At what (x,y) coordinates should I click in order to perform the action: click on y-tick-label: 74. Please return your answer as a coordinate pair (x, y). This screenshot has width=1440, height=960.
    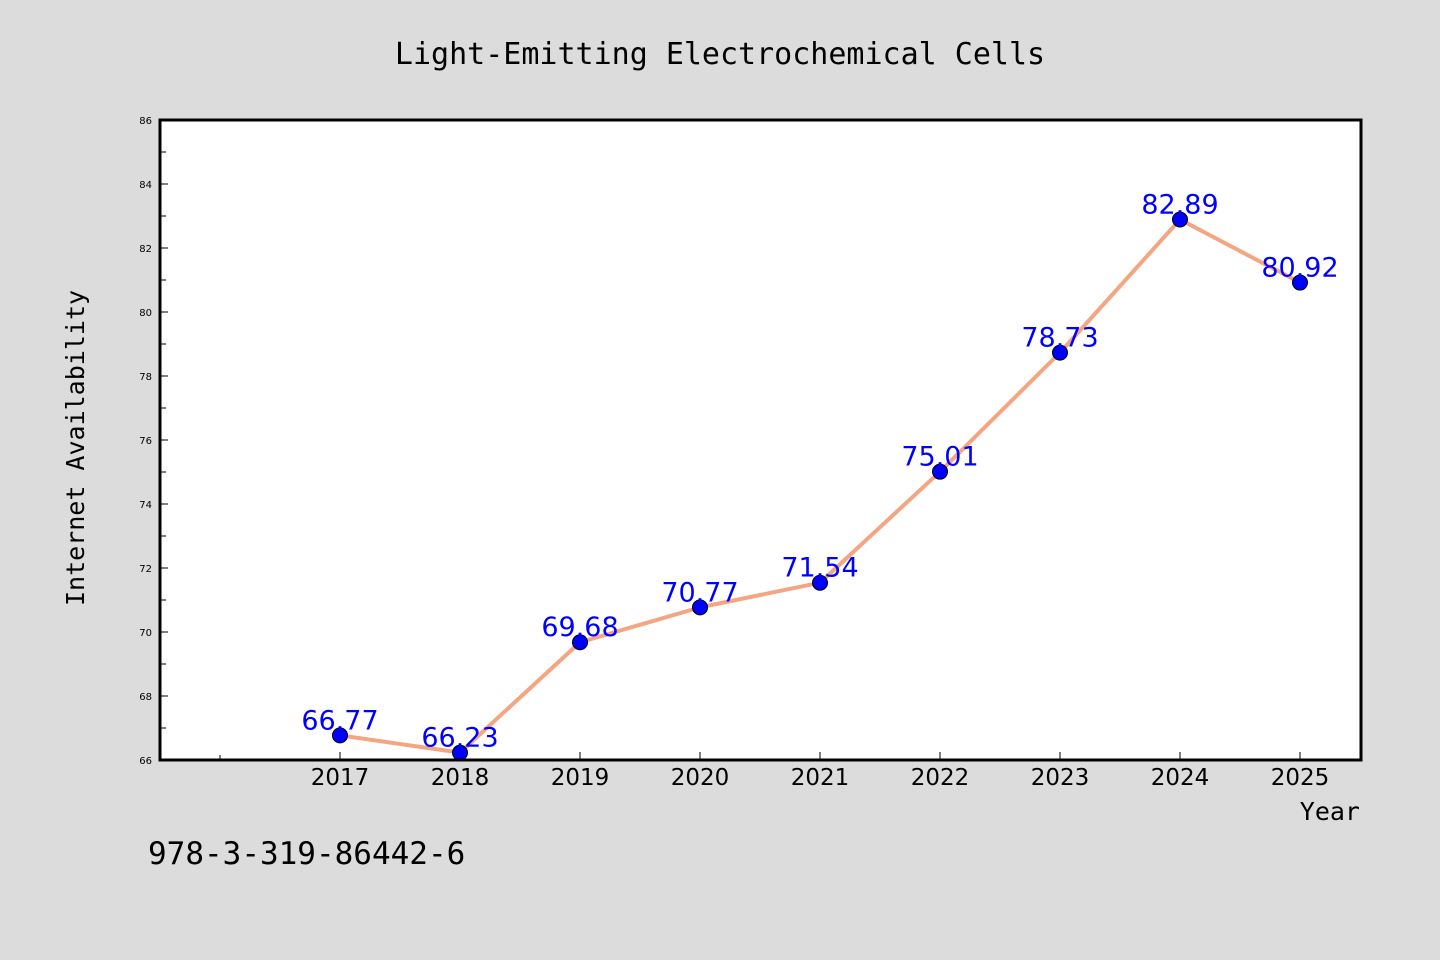
    Looking at the image, I should click on (145, 505).